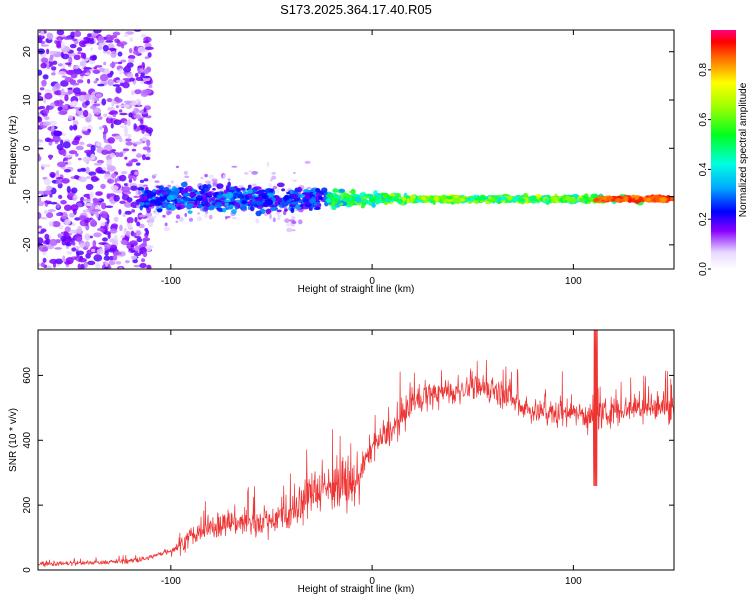 The height and width of the screenshot is (600, 750). I want to click on colorbar-label: Normalized spectral amplitude, so click(743, 149).